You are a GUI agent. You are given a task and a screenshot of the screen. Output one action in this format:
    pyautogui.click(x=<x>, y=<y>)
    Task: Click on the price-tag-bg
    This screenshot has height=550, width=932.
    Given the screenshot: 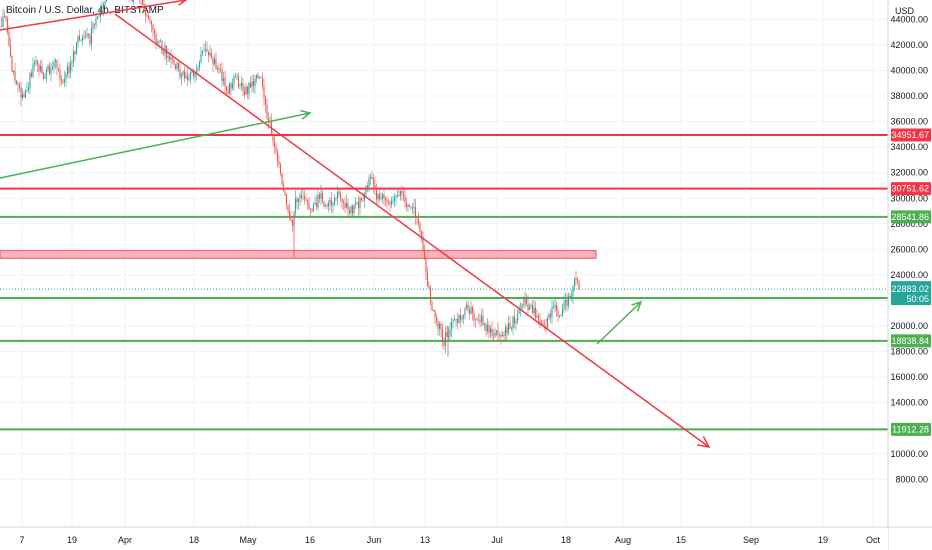 What is the action you would take?
    pyautogui.click(x=911, y=217)
    